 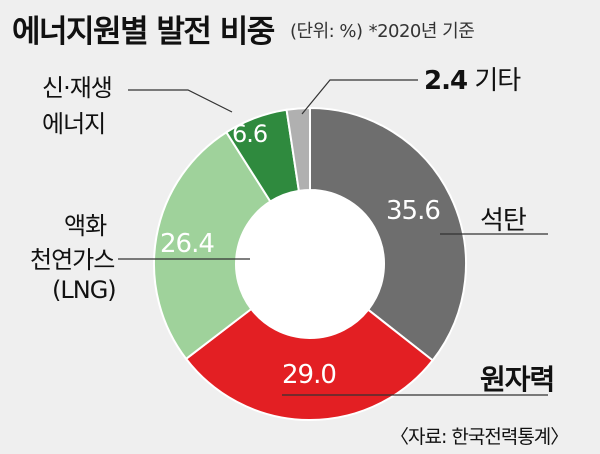 I want to click on unit-note: (단위: %), so click(x=326, y=31).